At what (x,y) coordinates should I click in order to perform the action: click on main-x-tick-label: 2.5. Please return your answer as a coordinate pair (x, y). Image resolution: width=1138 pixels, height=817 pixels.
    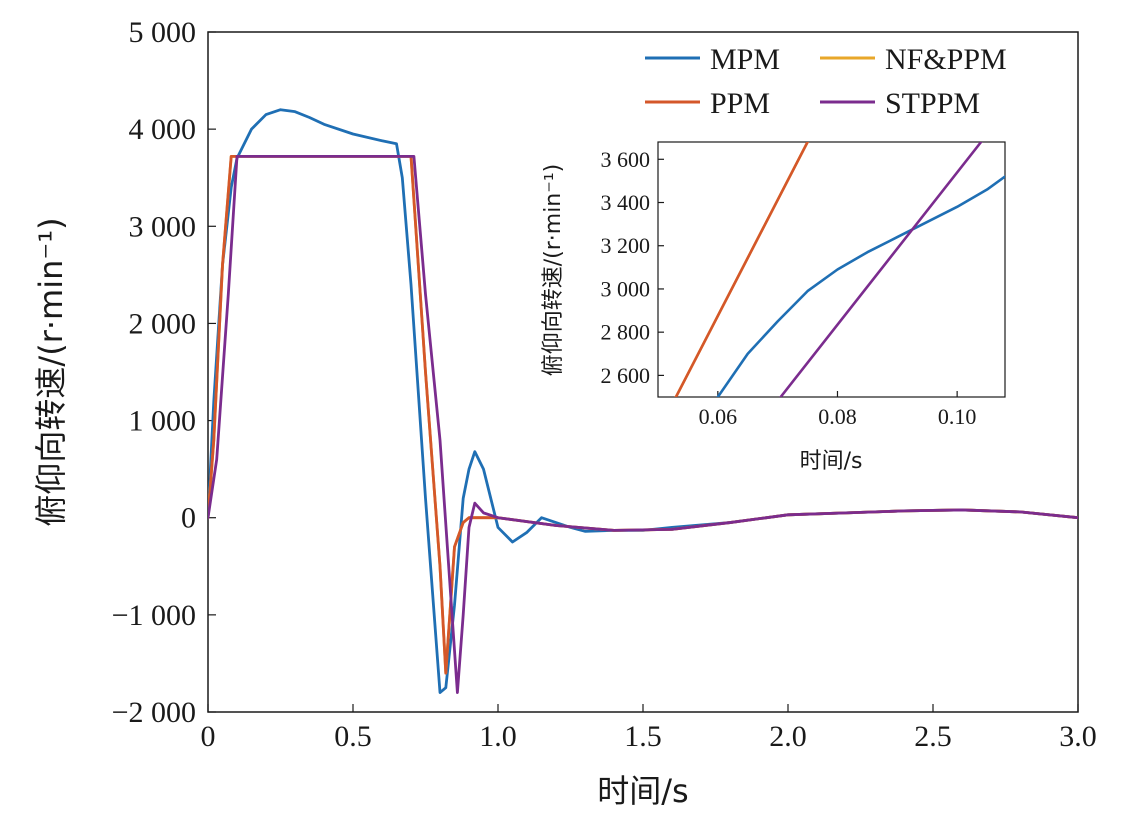
    Looking at the image, I should click on (933, 736).